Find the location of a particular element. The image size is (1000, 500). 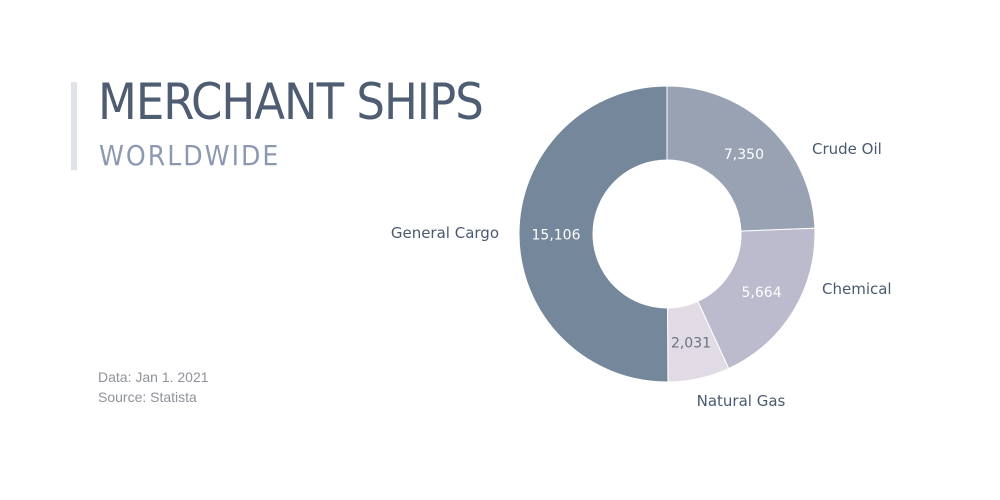

value-label-natural-gas: 2,031 is located at coordinates (691, 343).